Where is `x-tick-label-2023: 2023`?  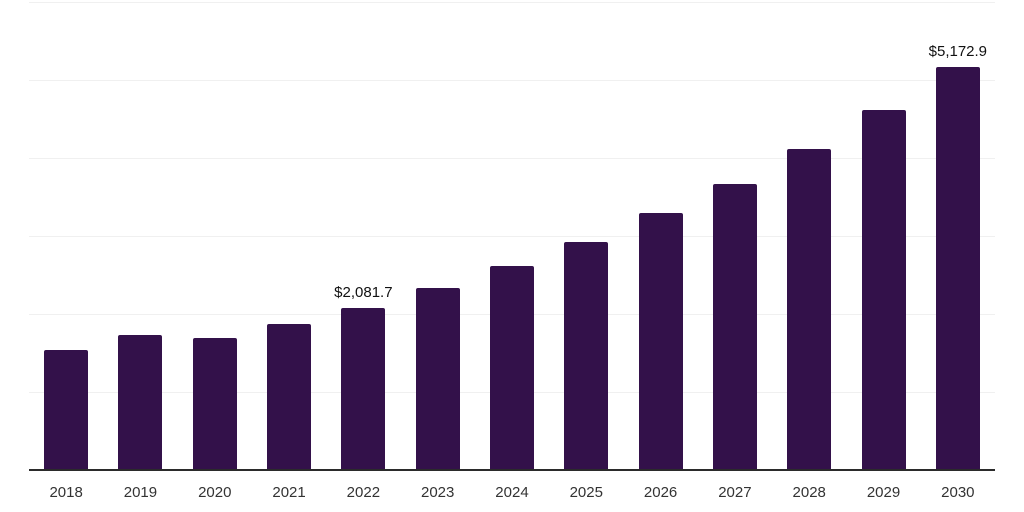
x-tick-label-2023: 2023 is located at coordinates (437, 492).